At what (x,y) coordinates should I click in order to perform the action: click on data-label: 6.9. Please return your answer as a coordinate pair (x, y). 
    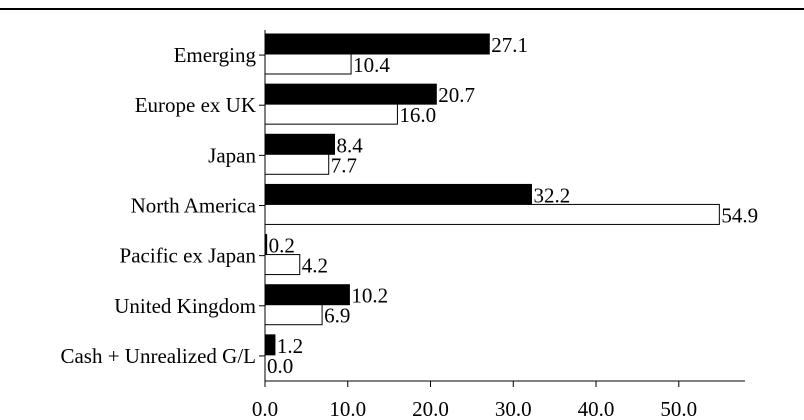
    Looking at the image, I should click on (337, 316).